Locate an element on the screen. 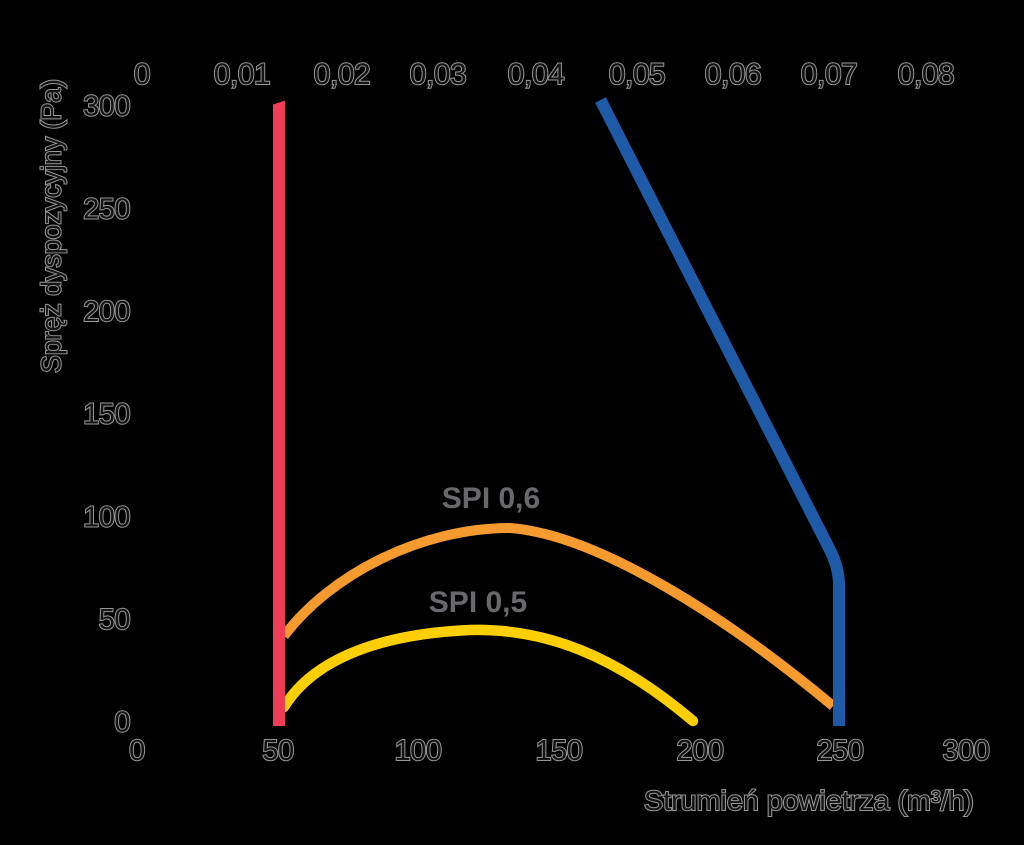 The image size is (1024, 845). svg-text: SPI 0,6 is located at coordinates (491, 498).